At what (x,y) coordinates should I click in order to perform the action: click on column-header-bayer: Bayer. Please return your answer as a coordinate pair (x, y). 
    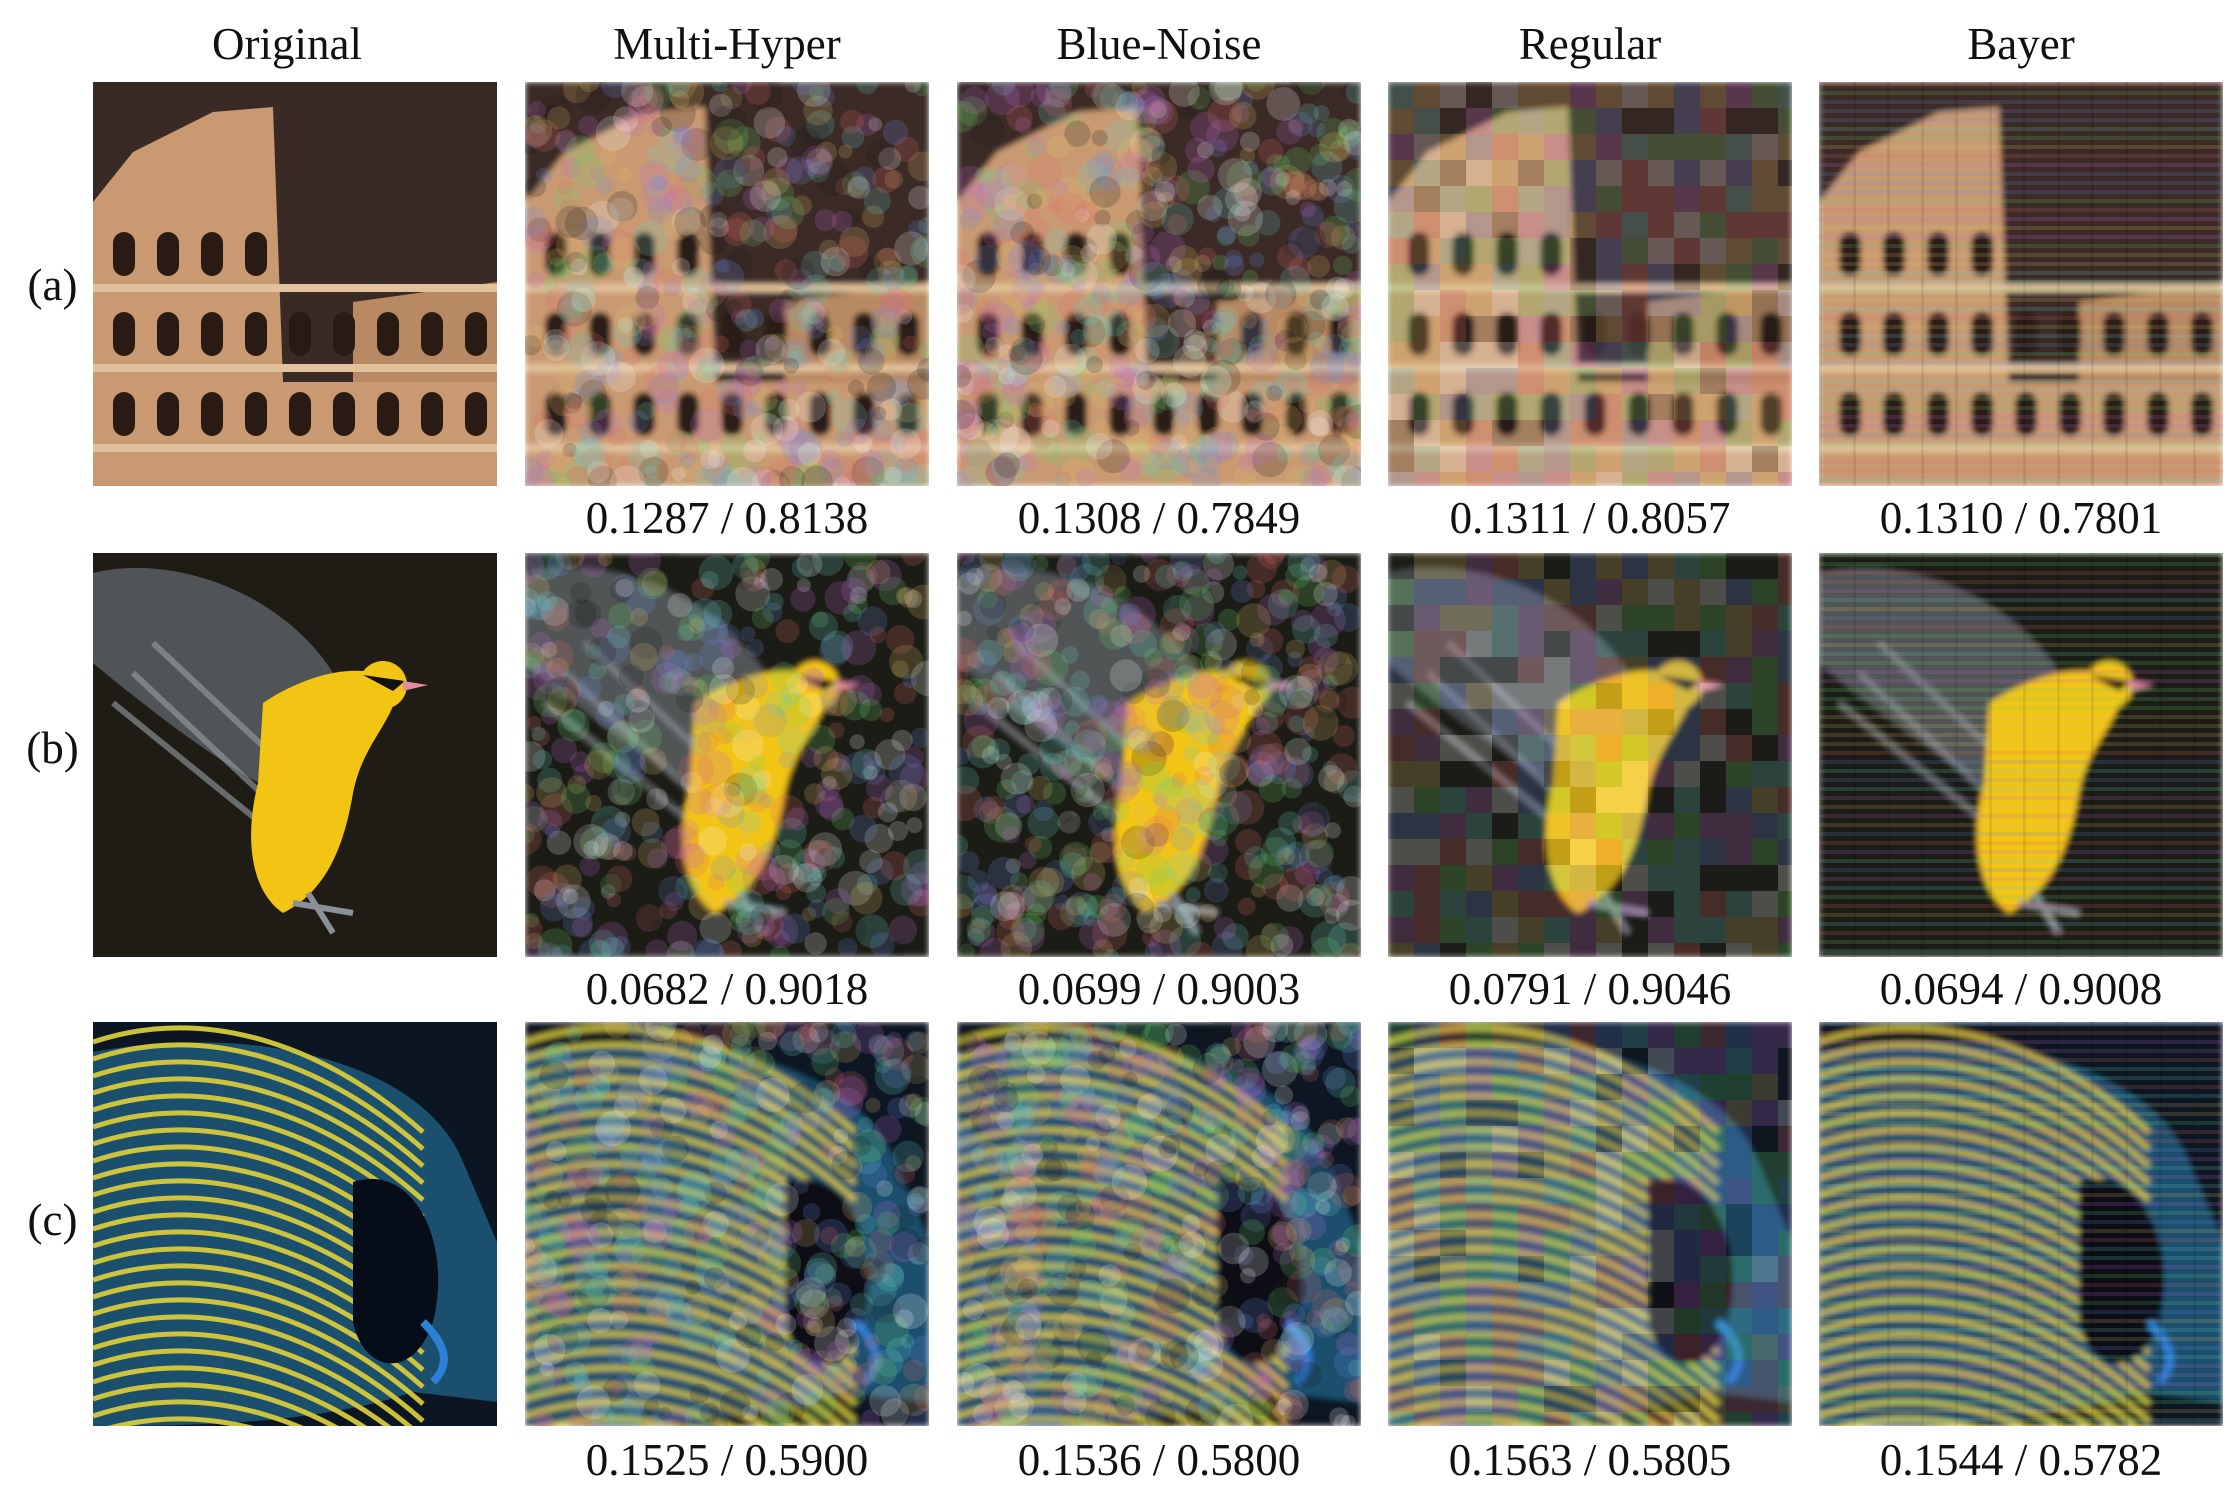
    Looking at the image, I should click on (2021, 44).